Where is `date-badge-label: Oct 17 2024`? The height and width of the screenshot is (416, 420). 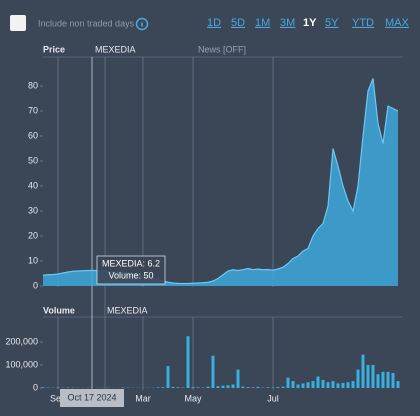
date-badge-label: Oct 17 2024 is located at coordinates (91, 397).